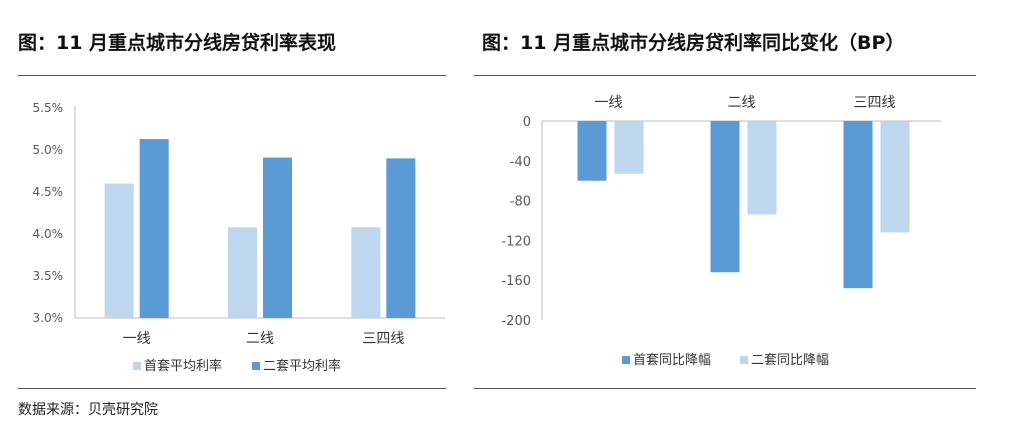 This screenshot has height=434, width=1025. What do you see at coordinates (516, 281) in the screenshot?
I see `right-y-tick-label: -160` at bounding box center [516, 281].